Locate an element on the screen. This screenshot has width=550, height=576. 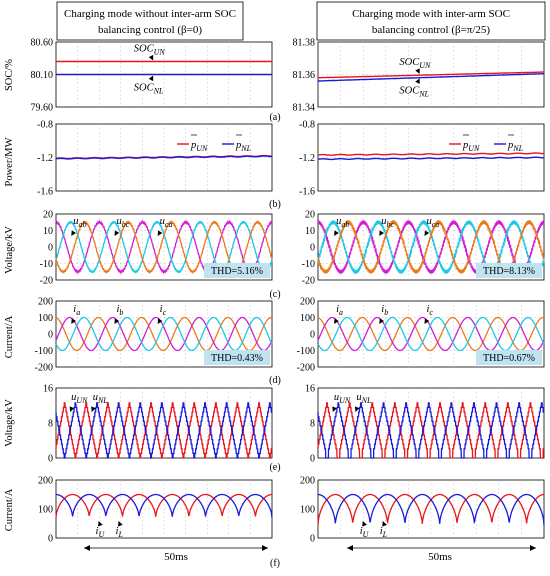
ylabel-soc: SOC/% is located at coordinates (9, 75).